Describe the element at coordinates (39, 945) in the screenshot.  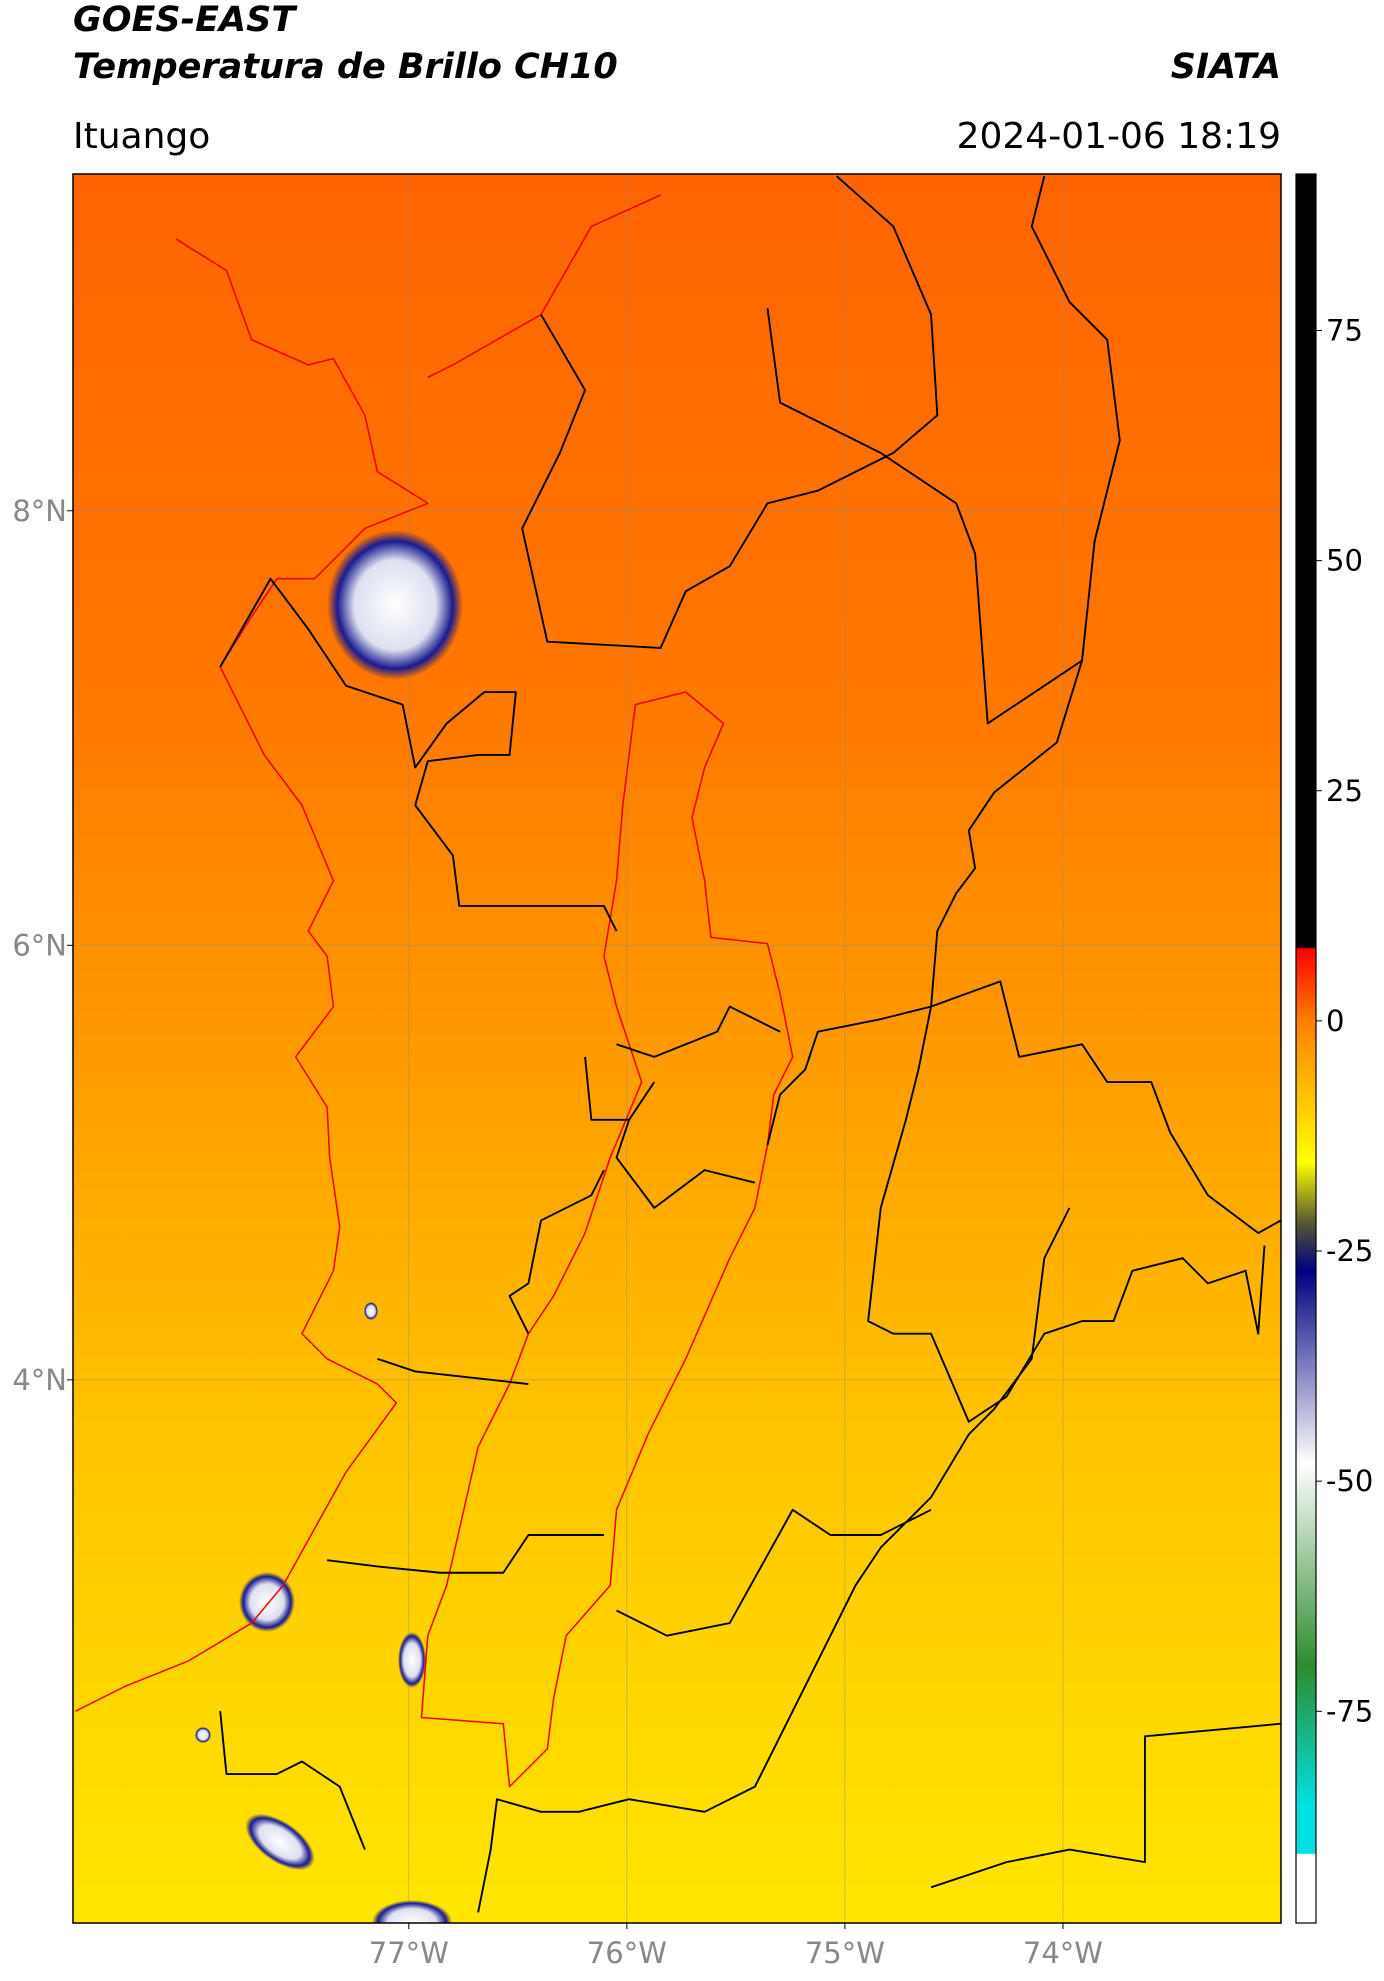
I see `y-tick-label: 6°N` at that location.